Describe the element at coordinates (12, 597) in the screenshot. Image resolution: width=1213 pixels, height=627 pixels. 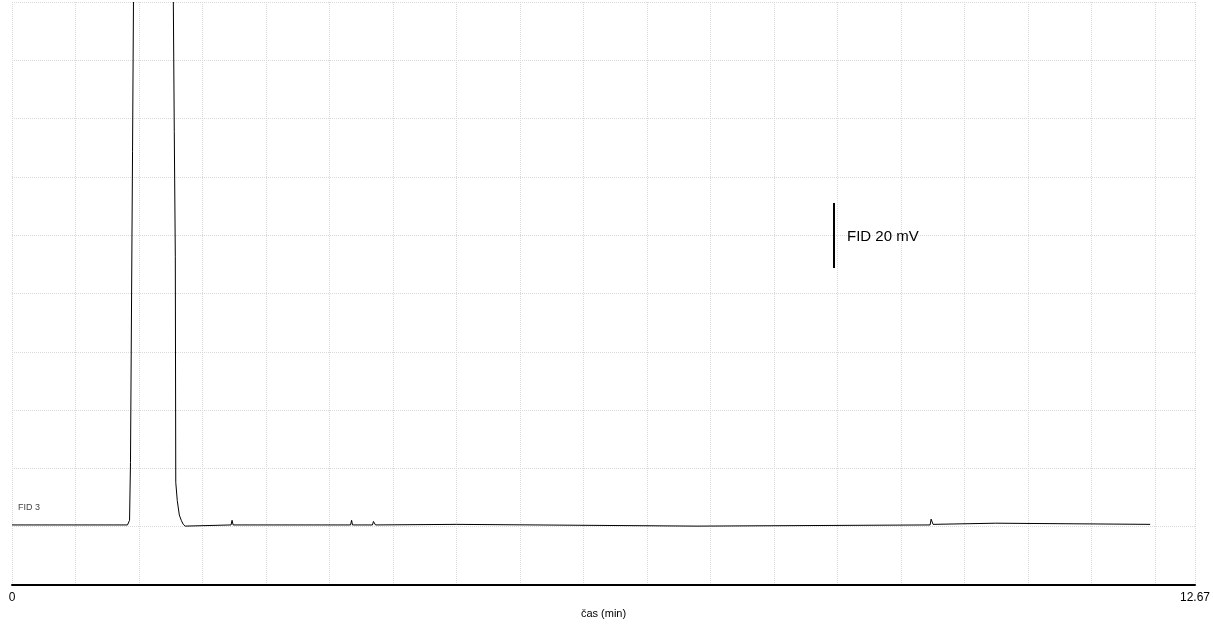
I see `x-tick-label: 0` at that location.